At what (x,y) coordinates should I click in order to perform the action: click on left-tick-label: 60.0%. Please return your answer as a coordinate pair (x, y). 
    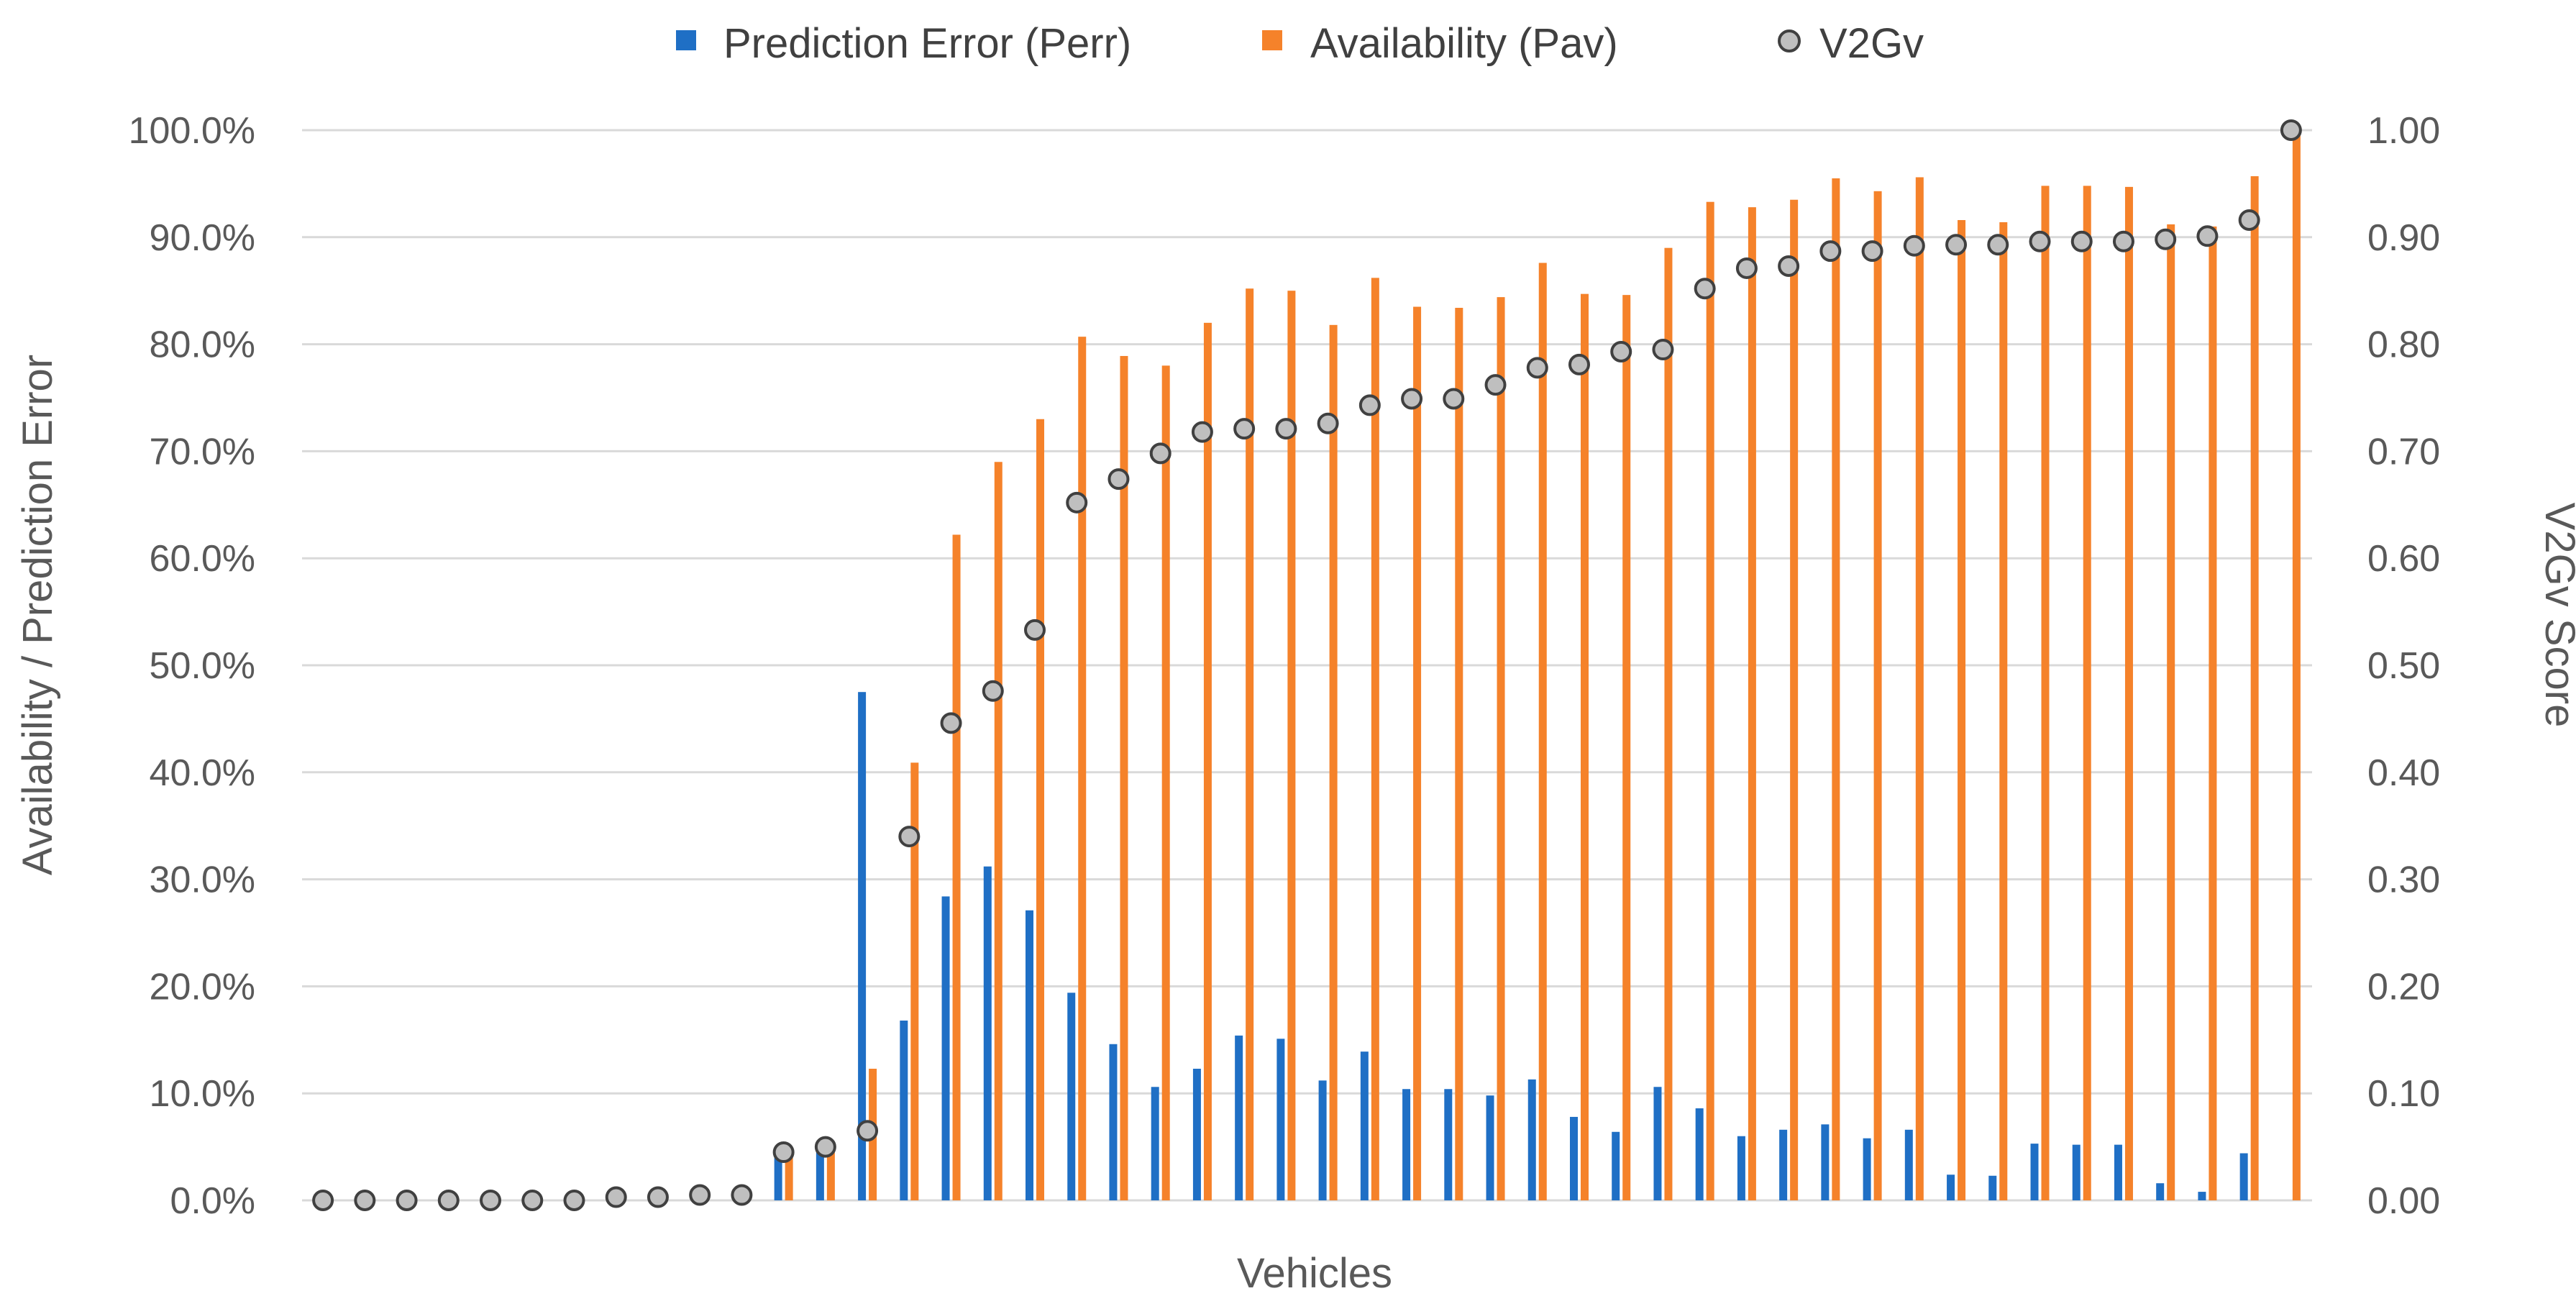
    Looking at the image, I should click on (203, 559).